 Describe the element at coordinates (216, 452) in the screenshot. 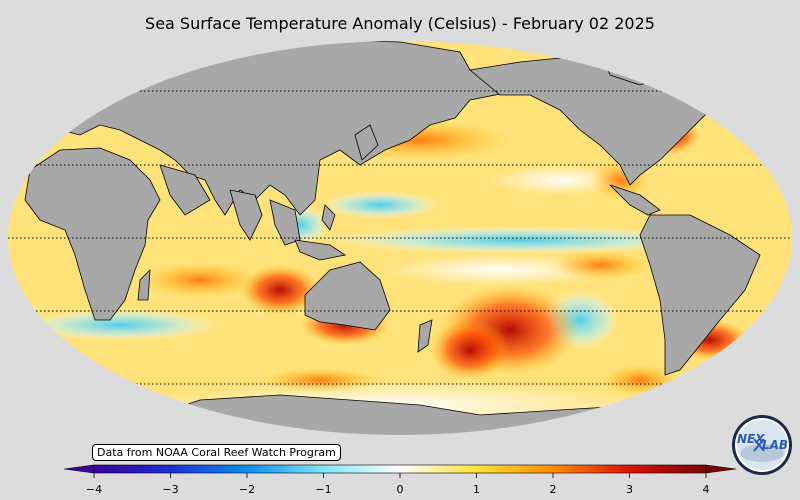

I see `data-credit-label: Data from NOAA Coral Reef Watch Program` at that location.